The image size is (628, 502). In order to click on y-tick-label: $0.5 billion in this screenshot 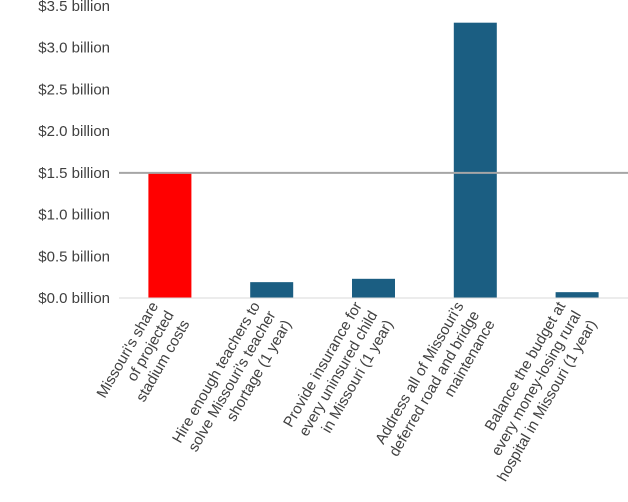, I will do `click(74, 256)`.